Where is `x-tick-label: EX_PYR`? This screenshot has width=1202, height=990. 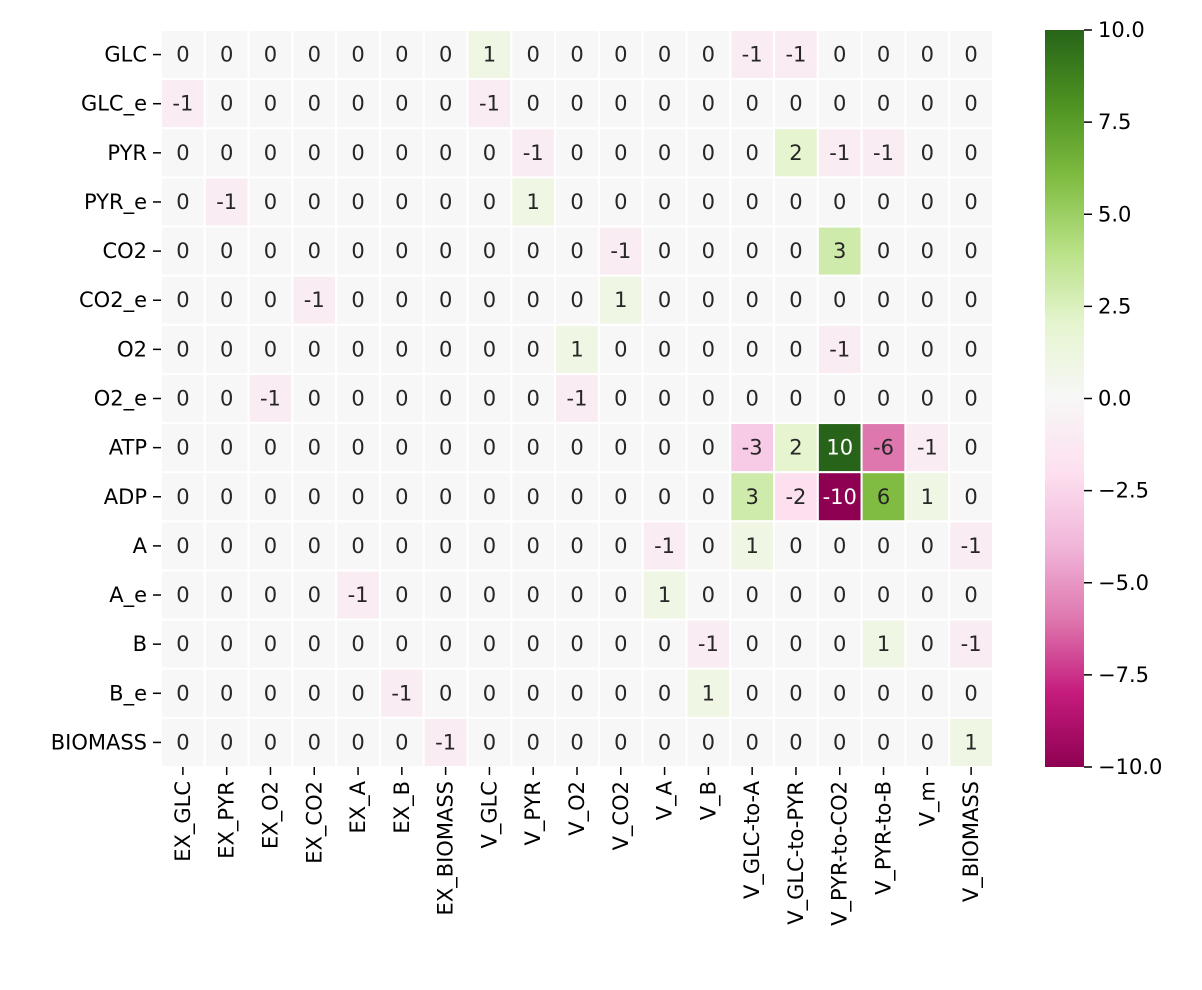
x-tick-label: EX_PYR is located at coordinates (227, 820).